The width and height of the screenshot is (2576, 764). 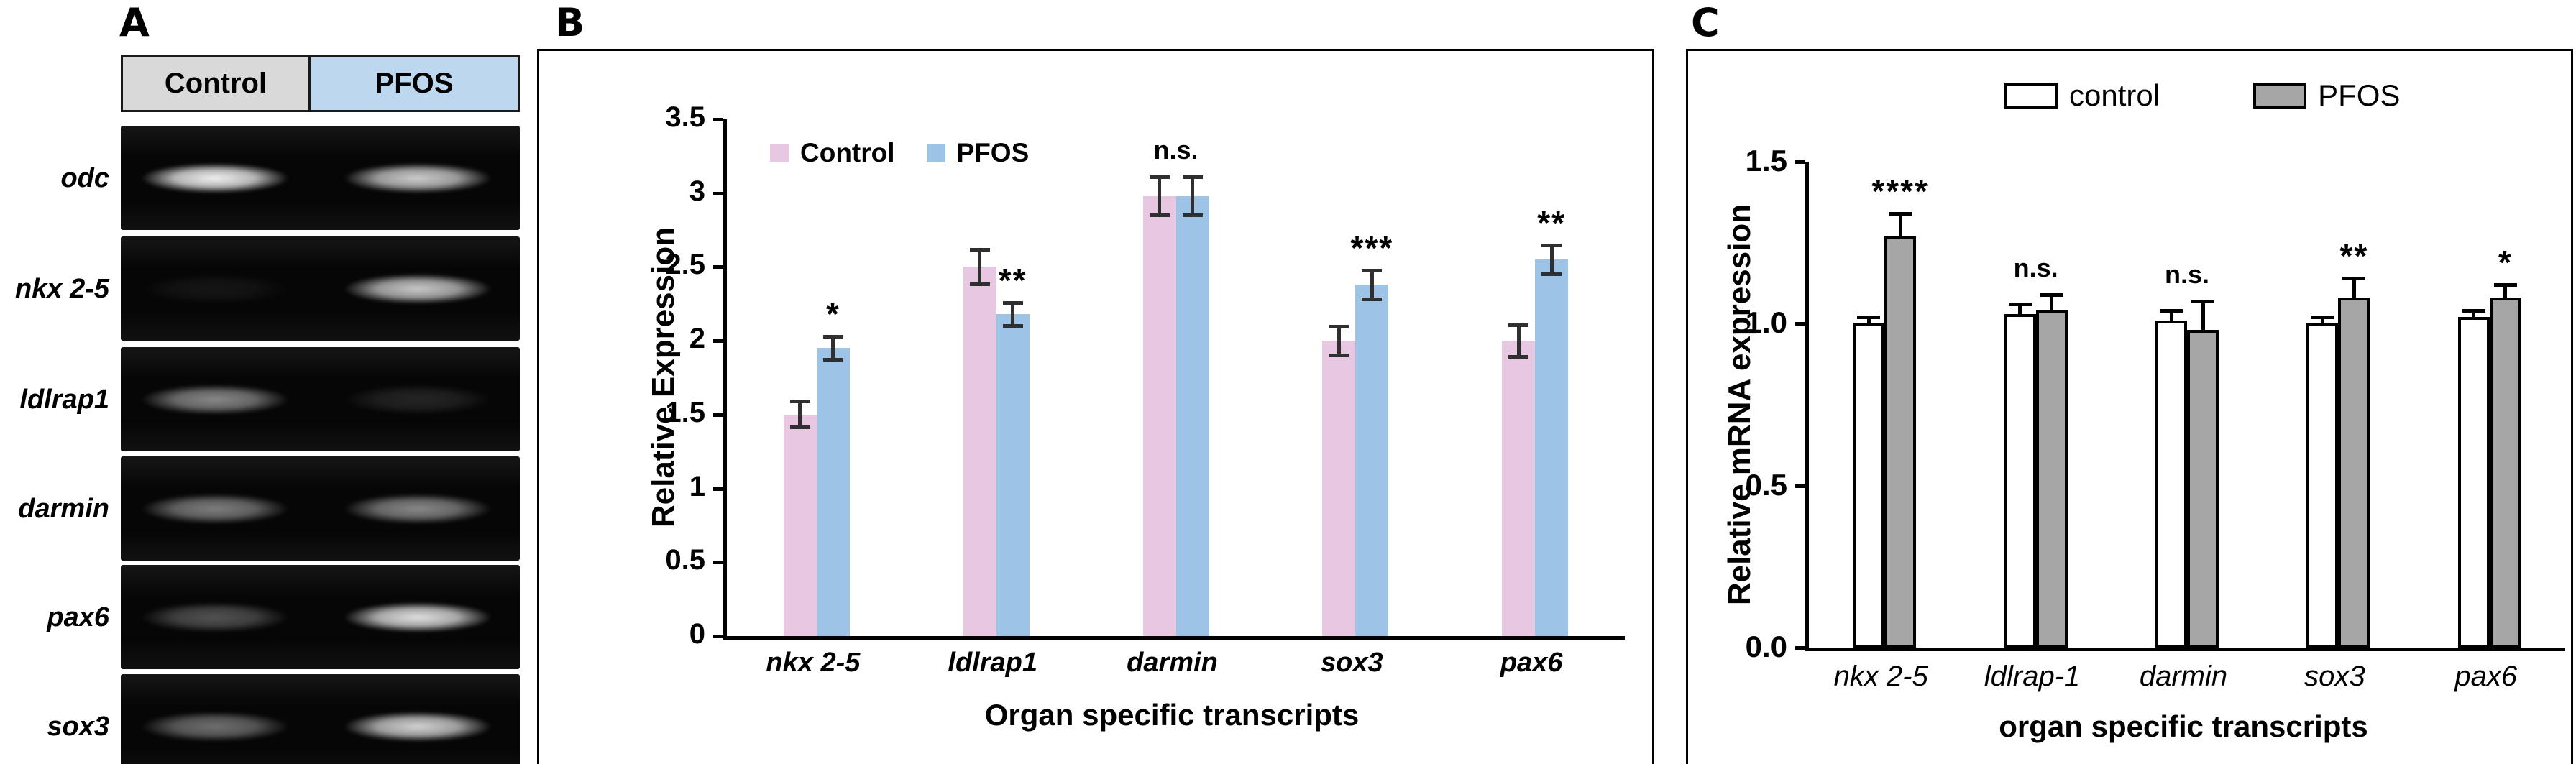 I want to click on y-tick-label: 0.0, so click(x=1766, y=646).